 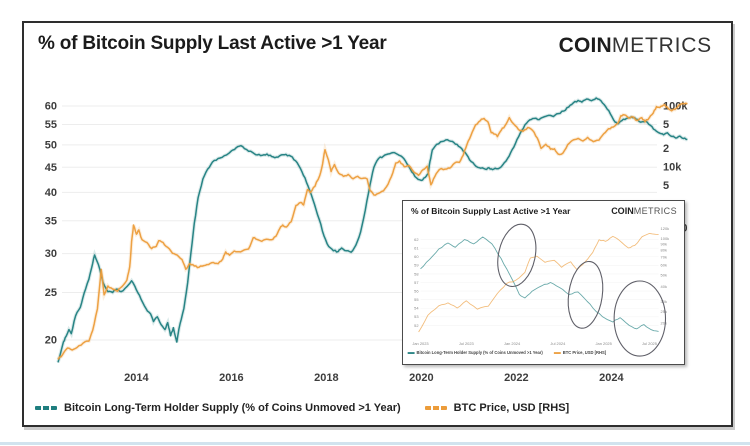 What do you see at coordinates (558, 343) in the screenshot?
I see `inset-x-axis-label: Jul 2024` at bounding box center [558, 343].